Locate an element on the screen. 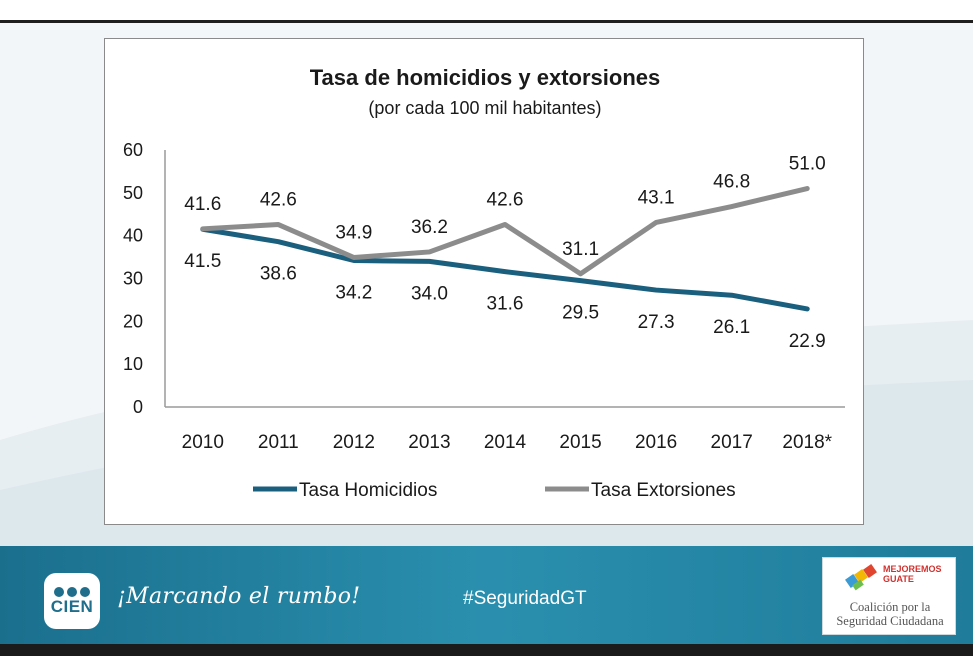 This screenshot has width=973, height=656. y-tick-label: 20 is located at coordinates (133, 321).